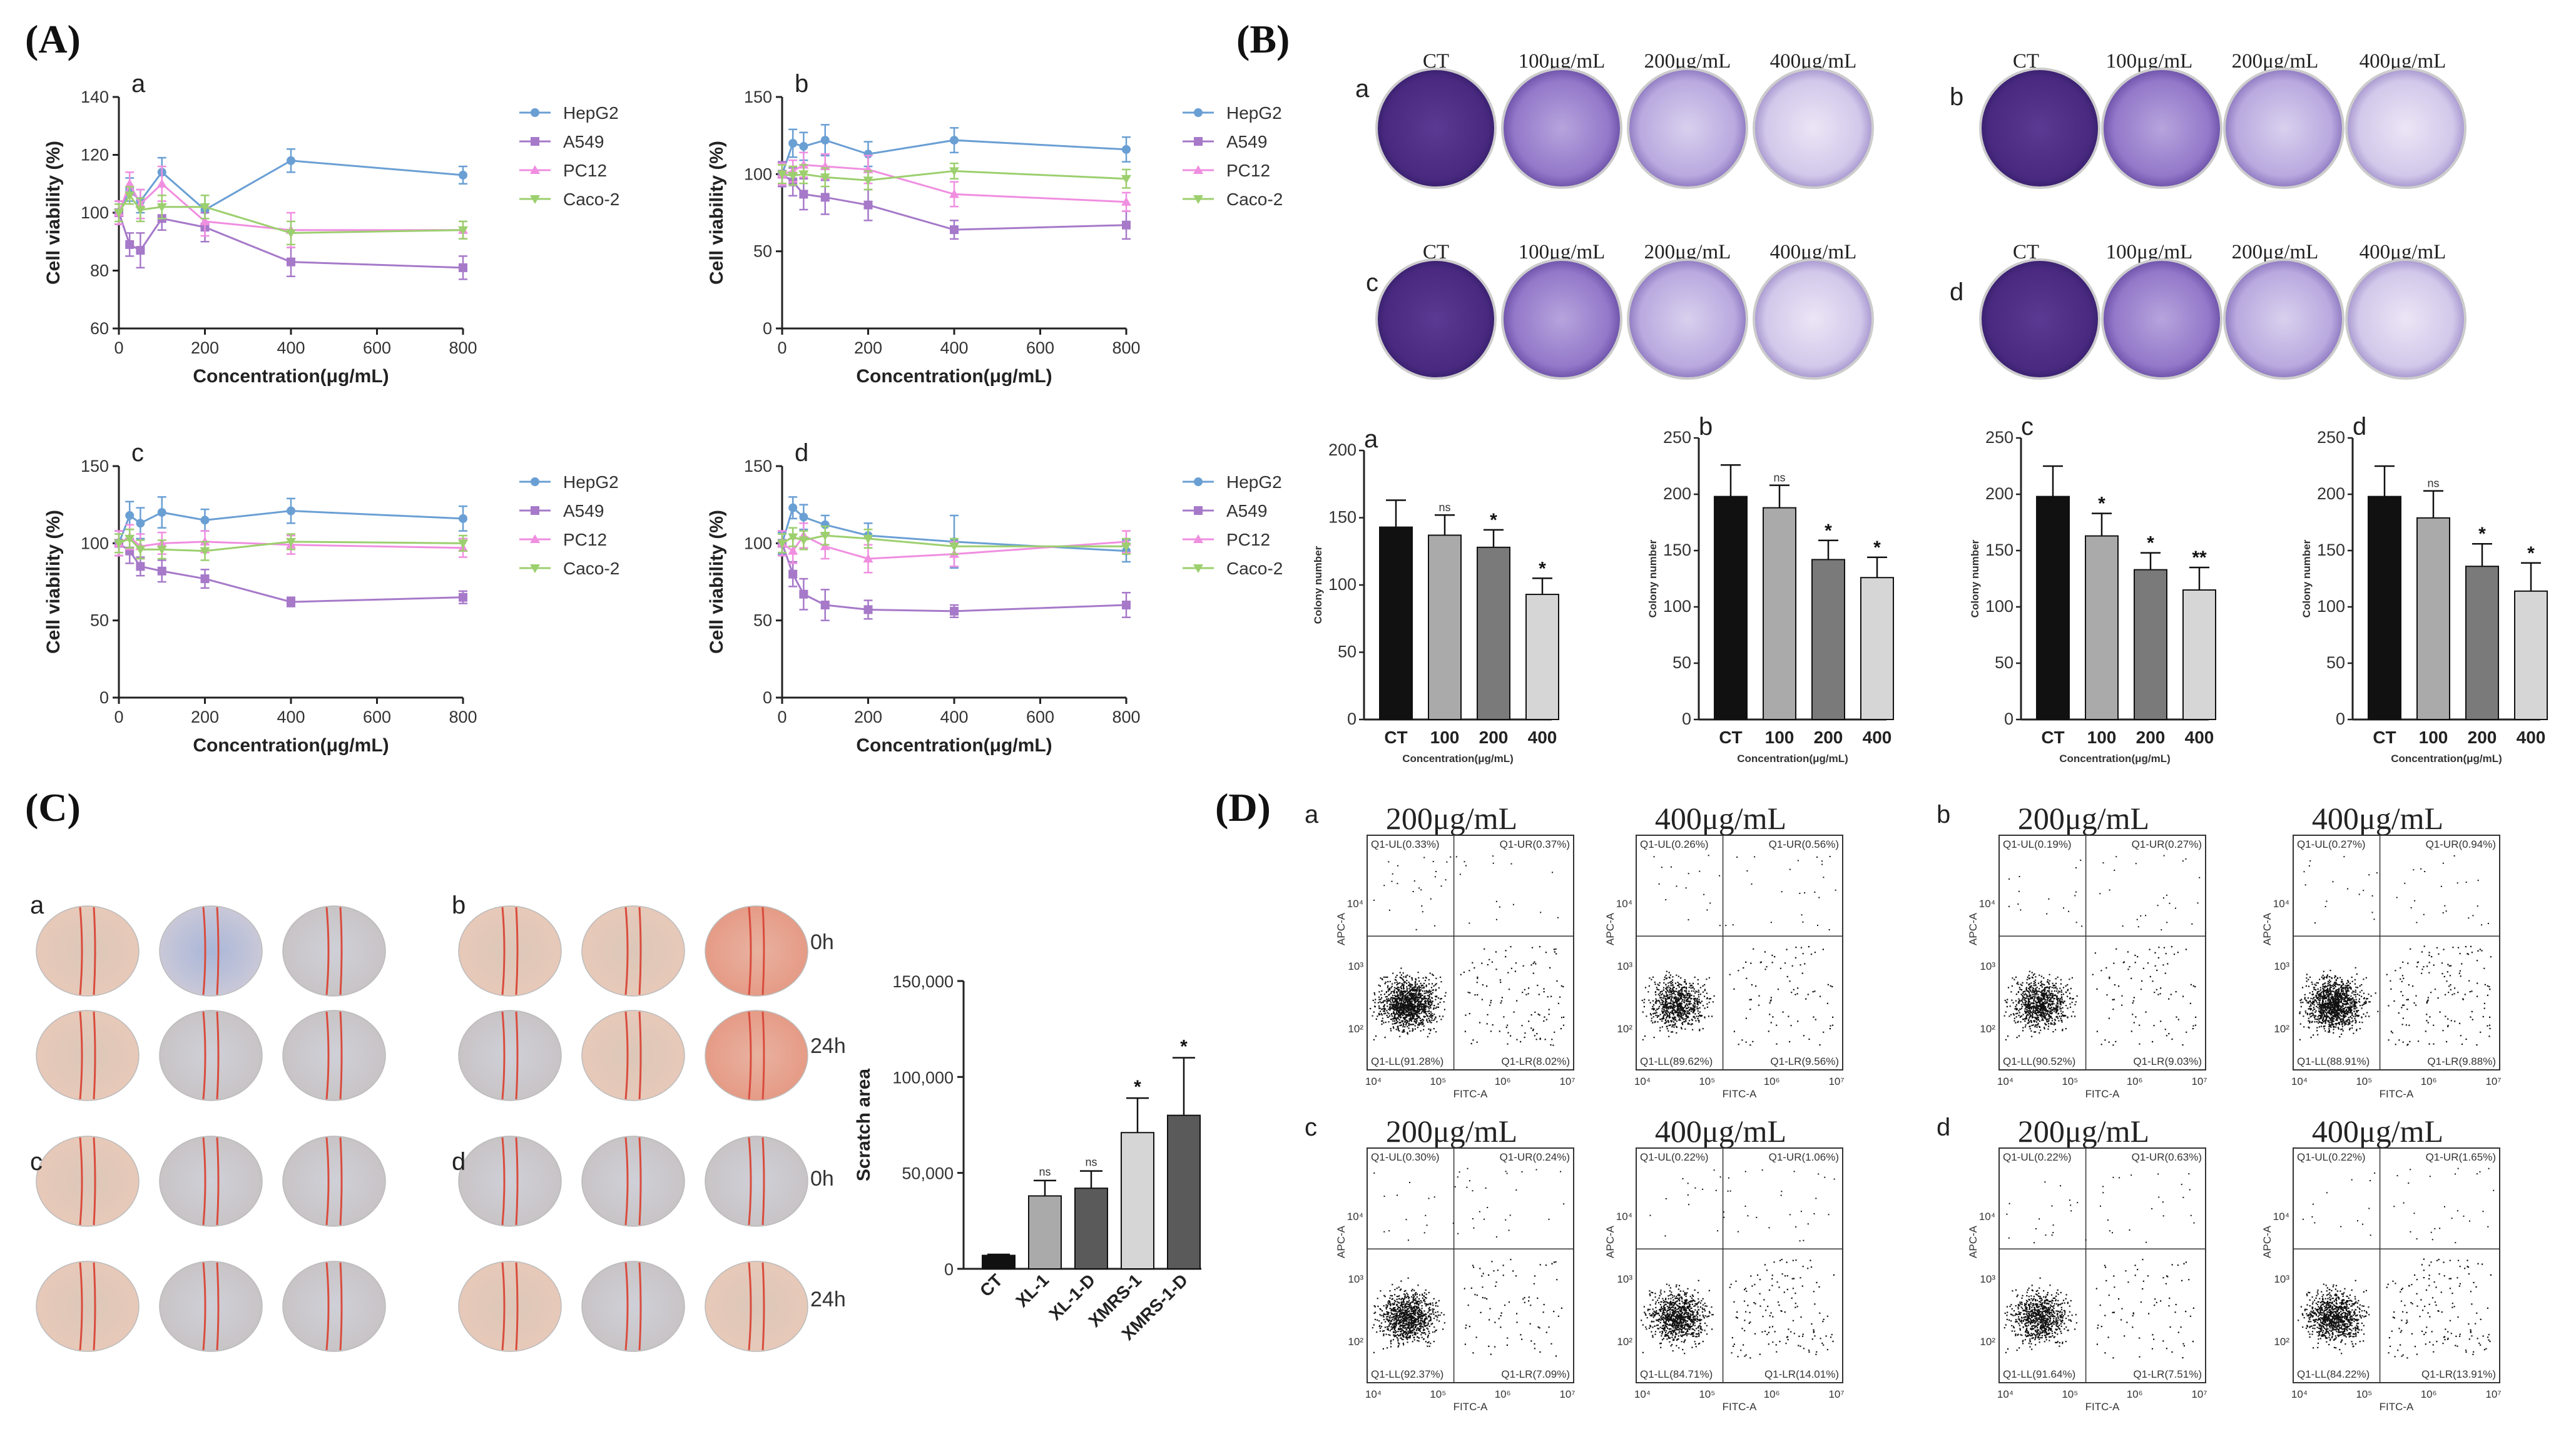 This screenshot has height=1439, width=2576. Describe the element at coordinates (53, 39) in the screenshot. I see `panel-label-A: (A)` at that location.